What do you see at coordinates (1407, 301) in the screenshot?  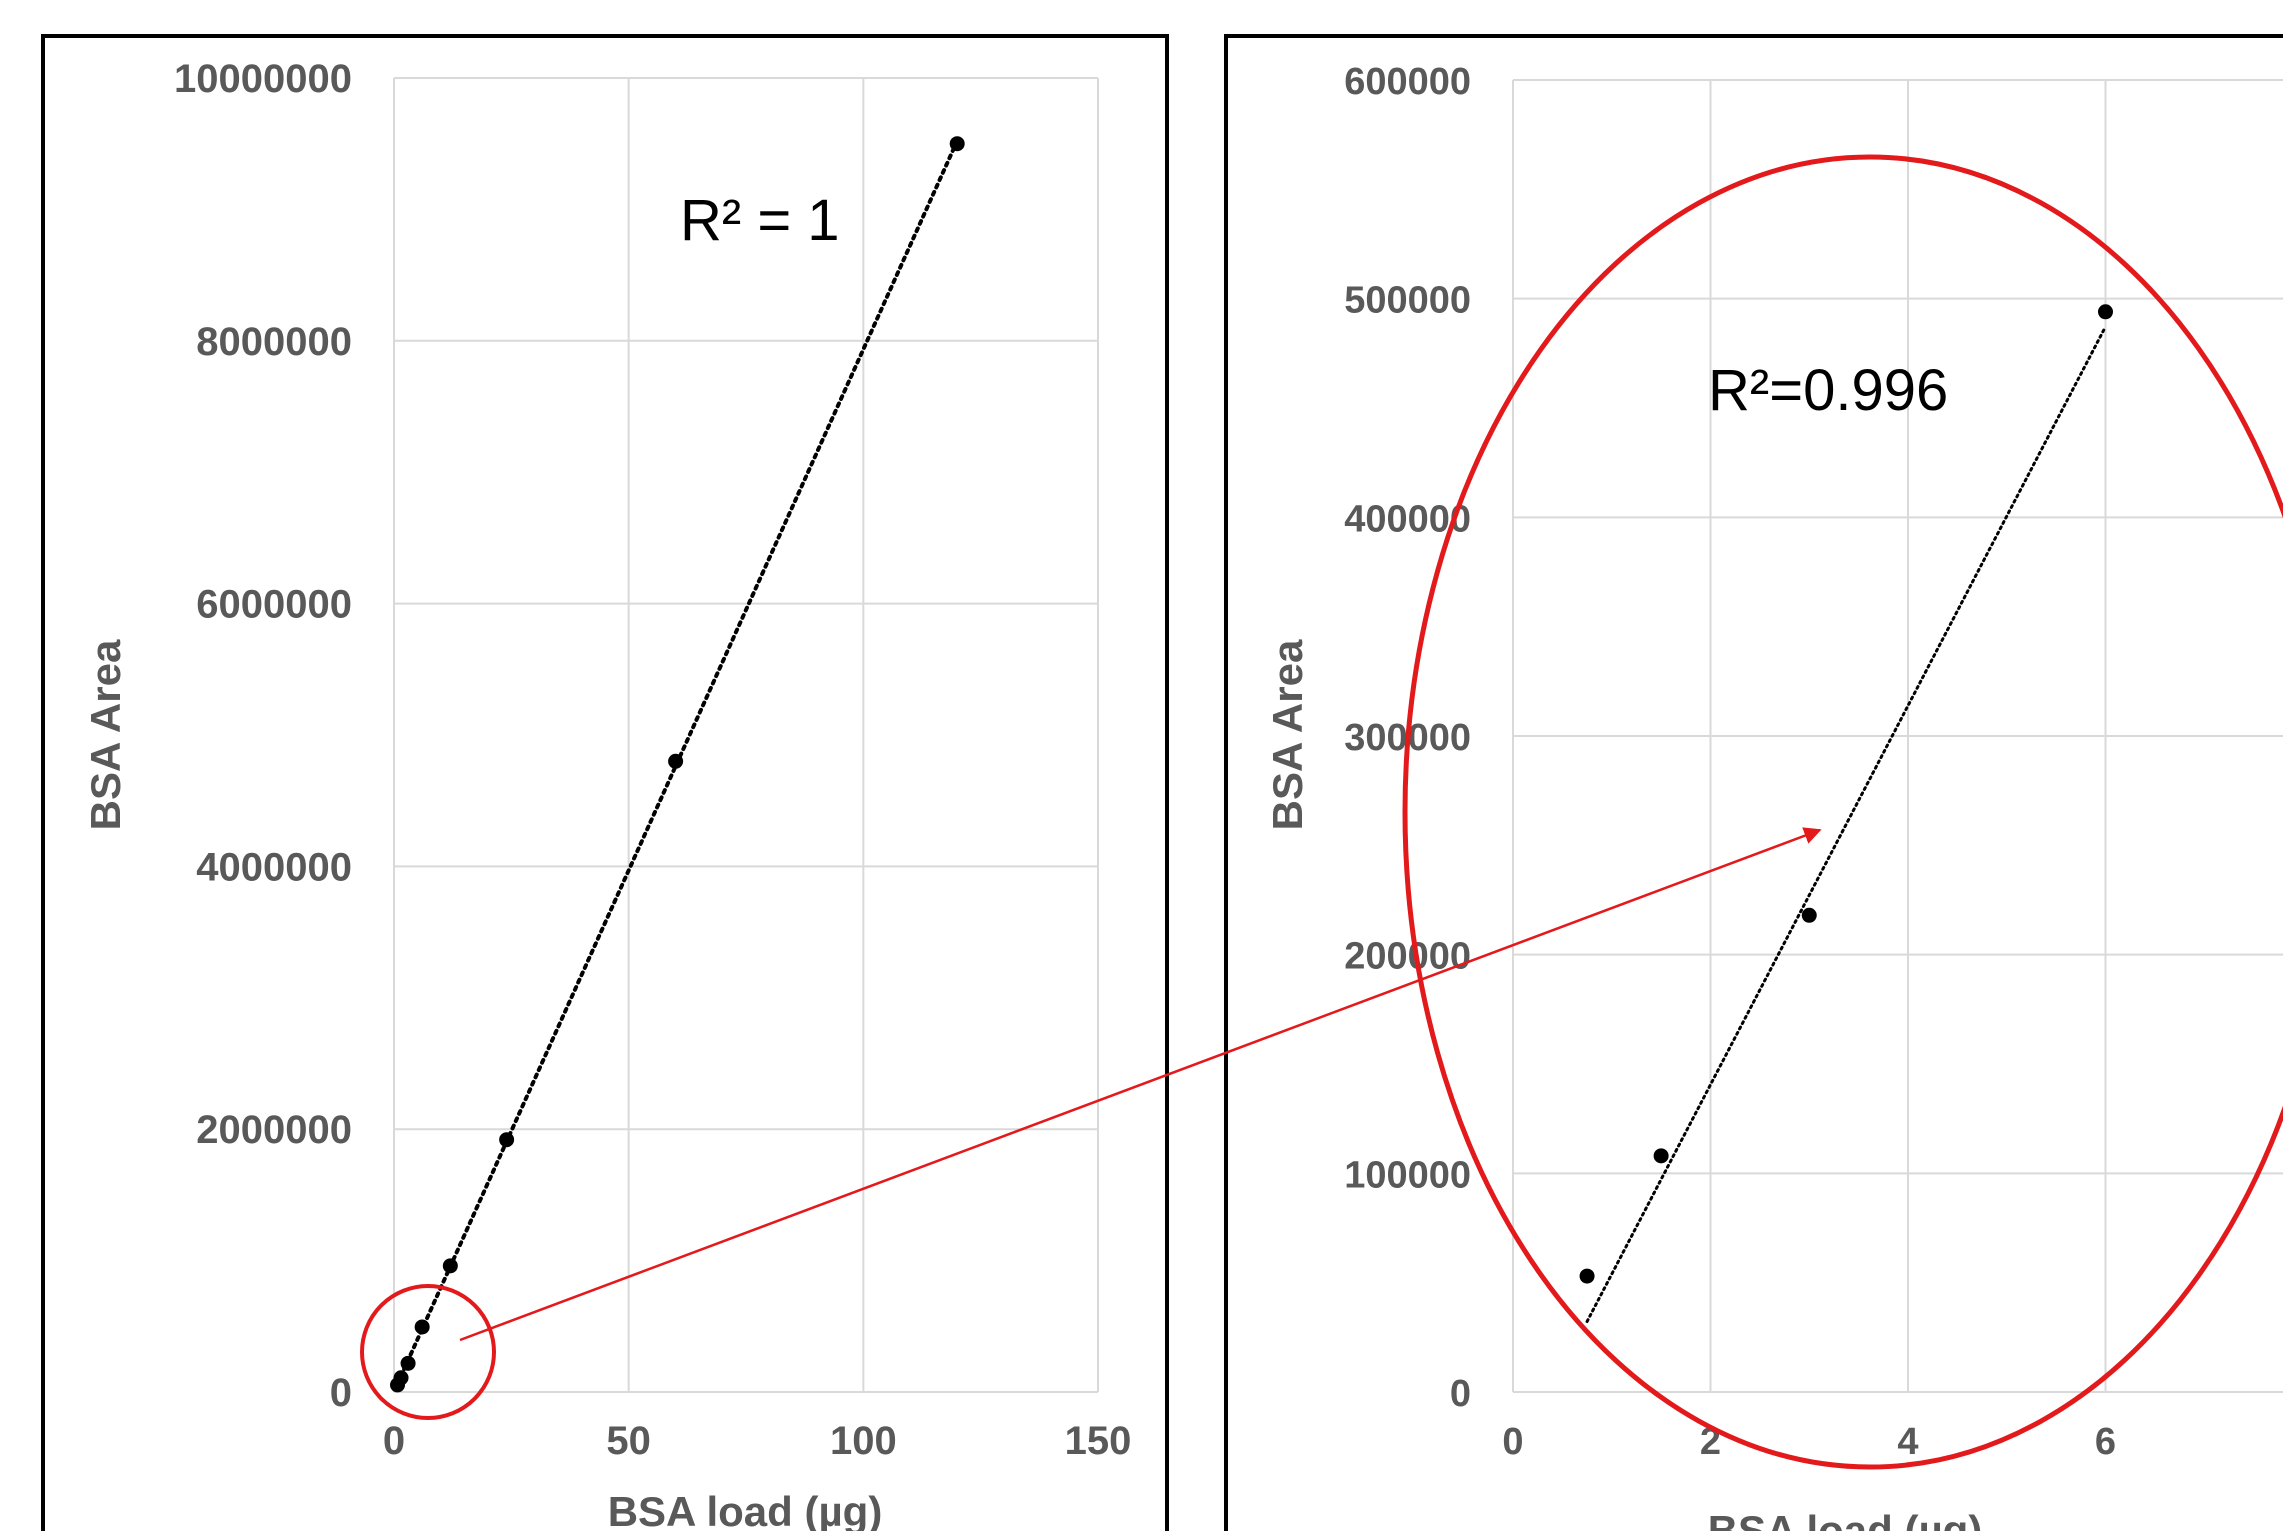 I see `right-y-tick-label: 500000` at bounding box center [1407, 301].